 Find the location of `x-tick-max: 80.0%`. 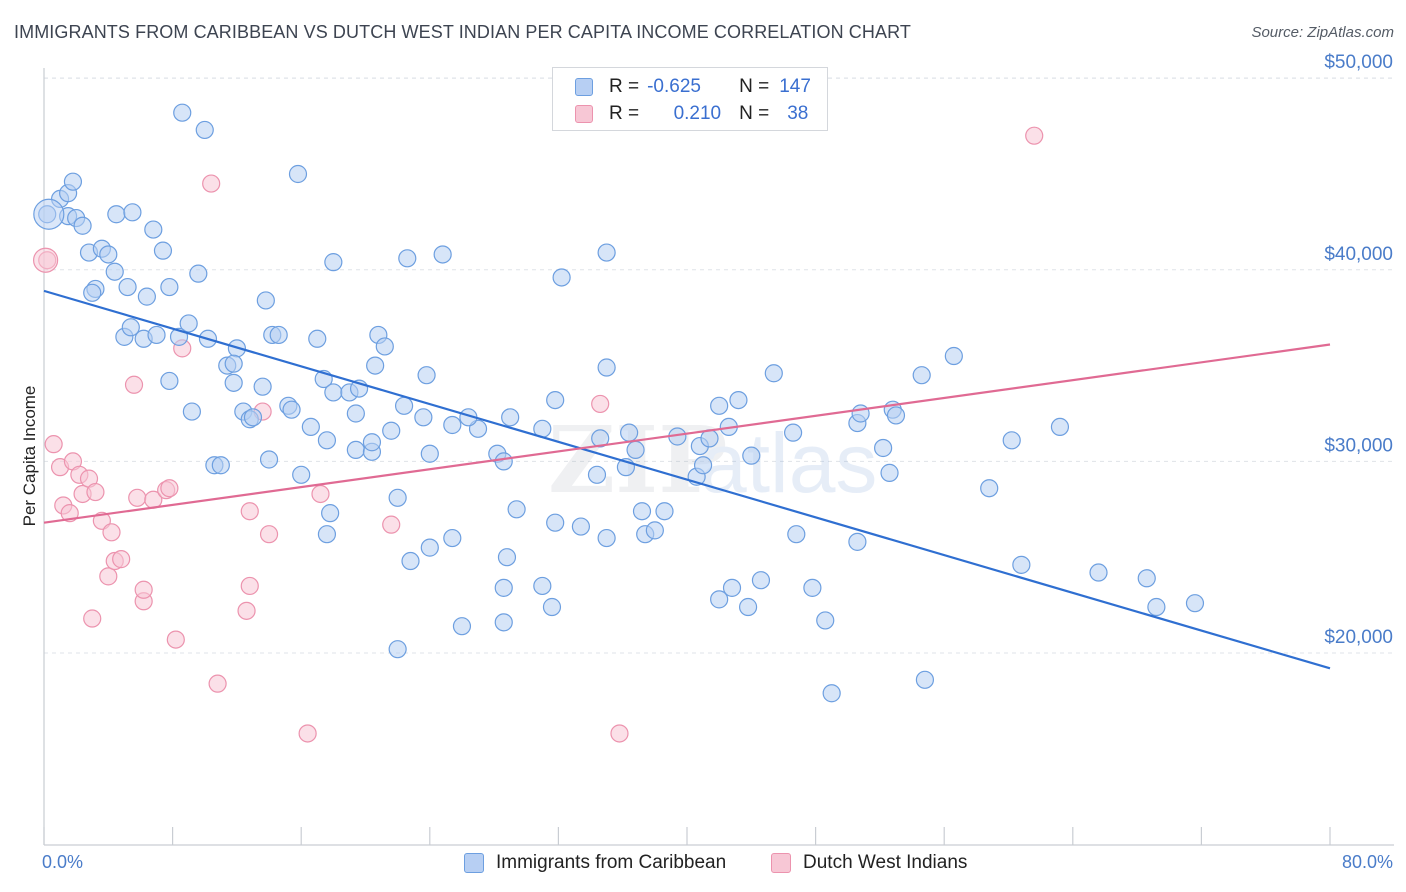

x-tick-max: 80.0% is located at coordinates (1367, 862).